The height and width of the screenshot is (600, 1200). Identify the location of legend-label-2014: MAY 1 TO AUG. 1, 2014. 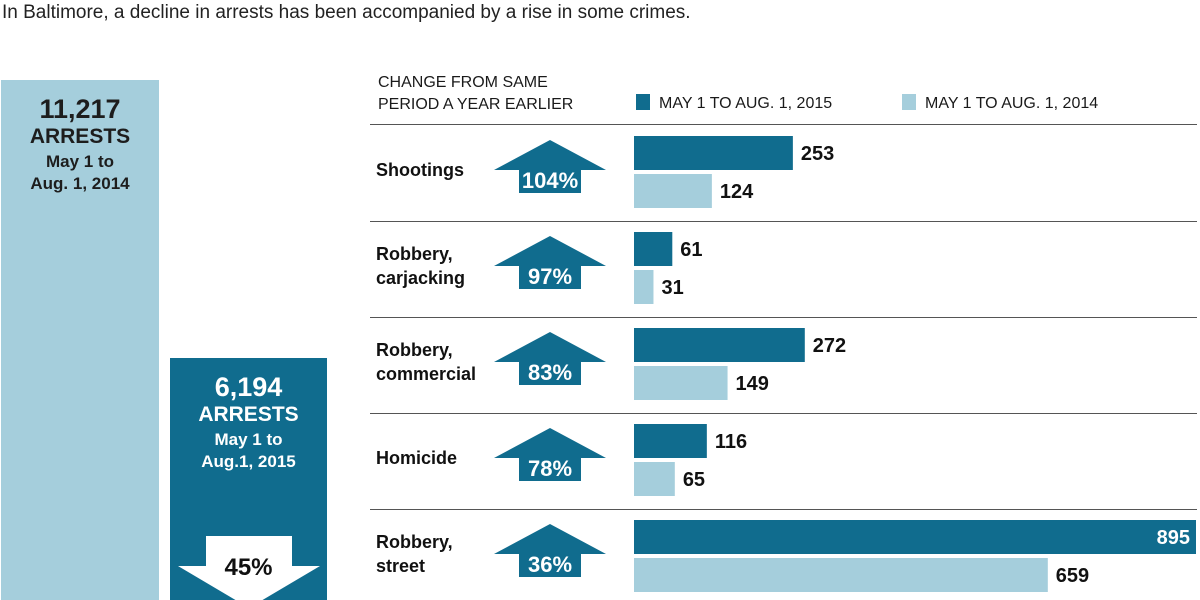
(1012, 103).